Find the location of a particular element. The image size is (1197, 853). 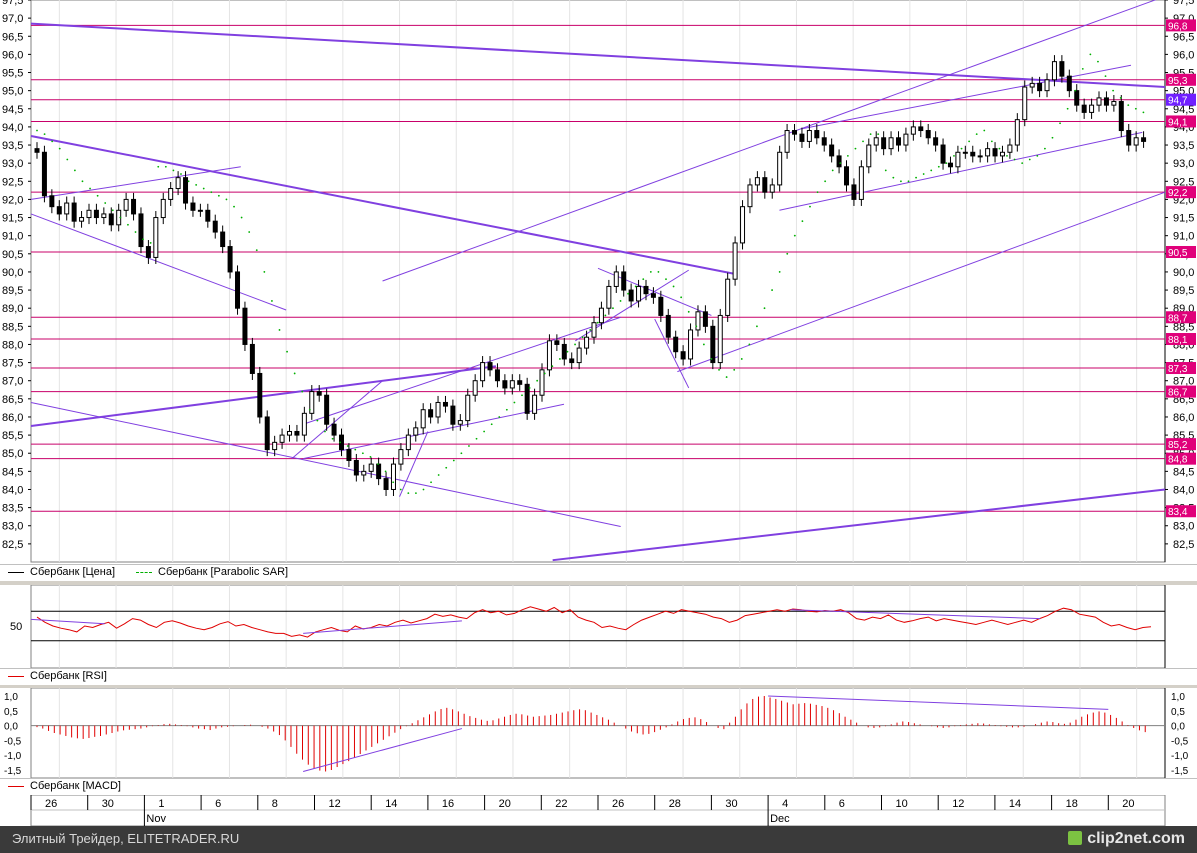

price-level-tag-label: 85,2 is located at coordinates (1178, 445).